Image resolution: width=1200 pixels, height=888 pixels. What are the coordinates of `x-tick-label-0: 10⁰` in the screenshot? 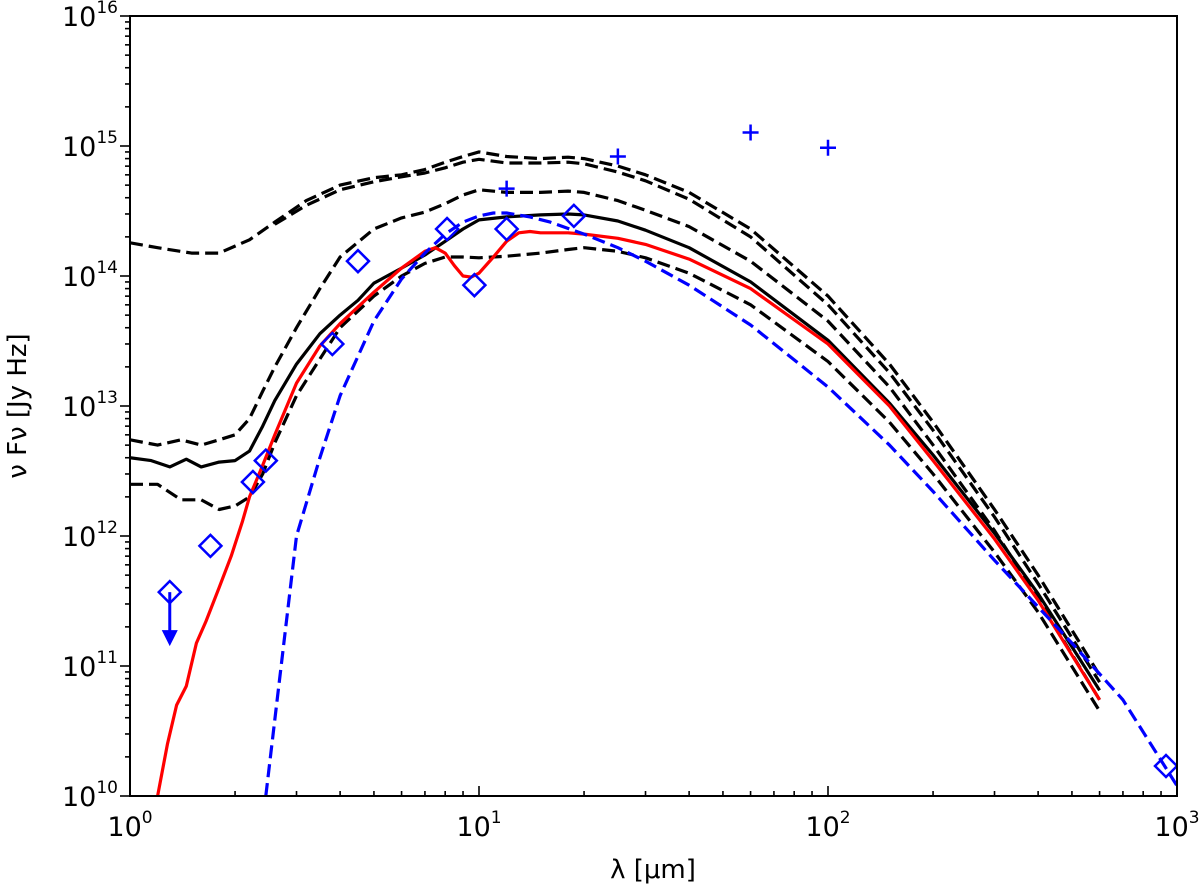 It's located at (129, 825).